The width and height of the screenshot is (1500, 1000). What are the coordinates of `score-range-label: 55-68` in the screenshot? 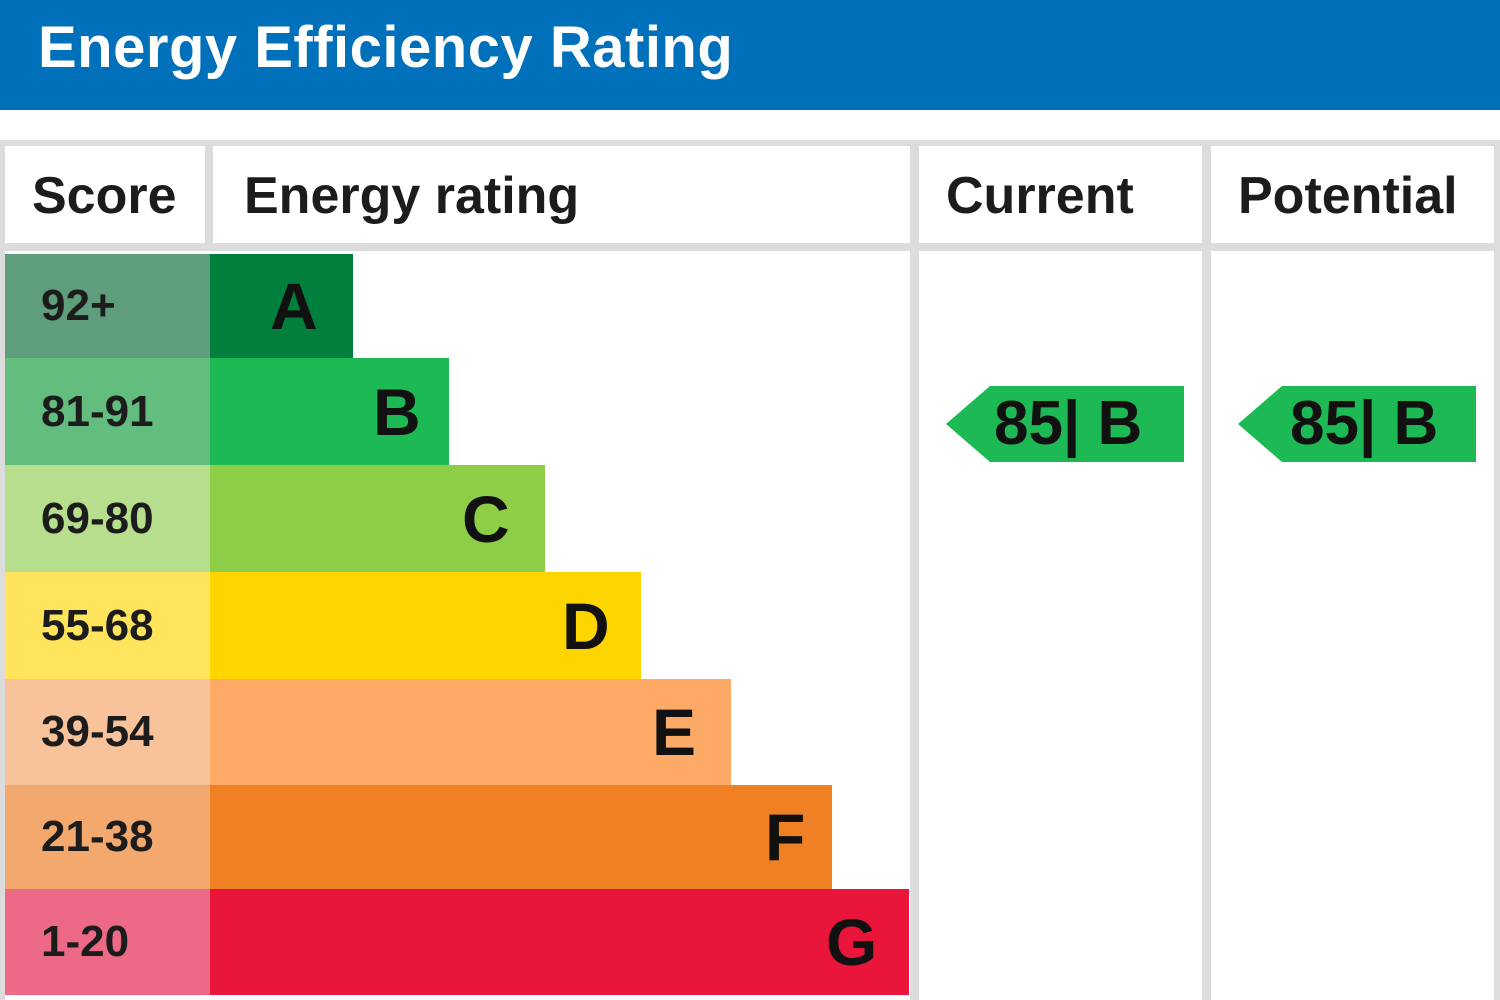 It's located at (97, 625).